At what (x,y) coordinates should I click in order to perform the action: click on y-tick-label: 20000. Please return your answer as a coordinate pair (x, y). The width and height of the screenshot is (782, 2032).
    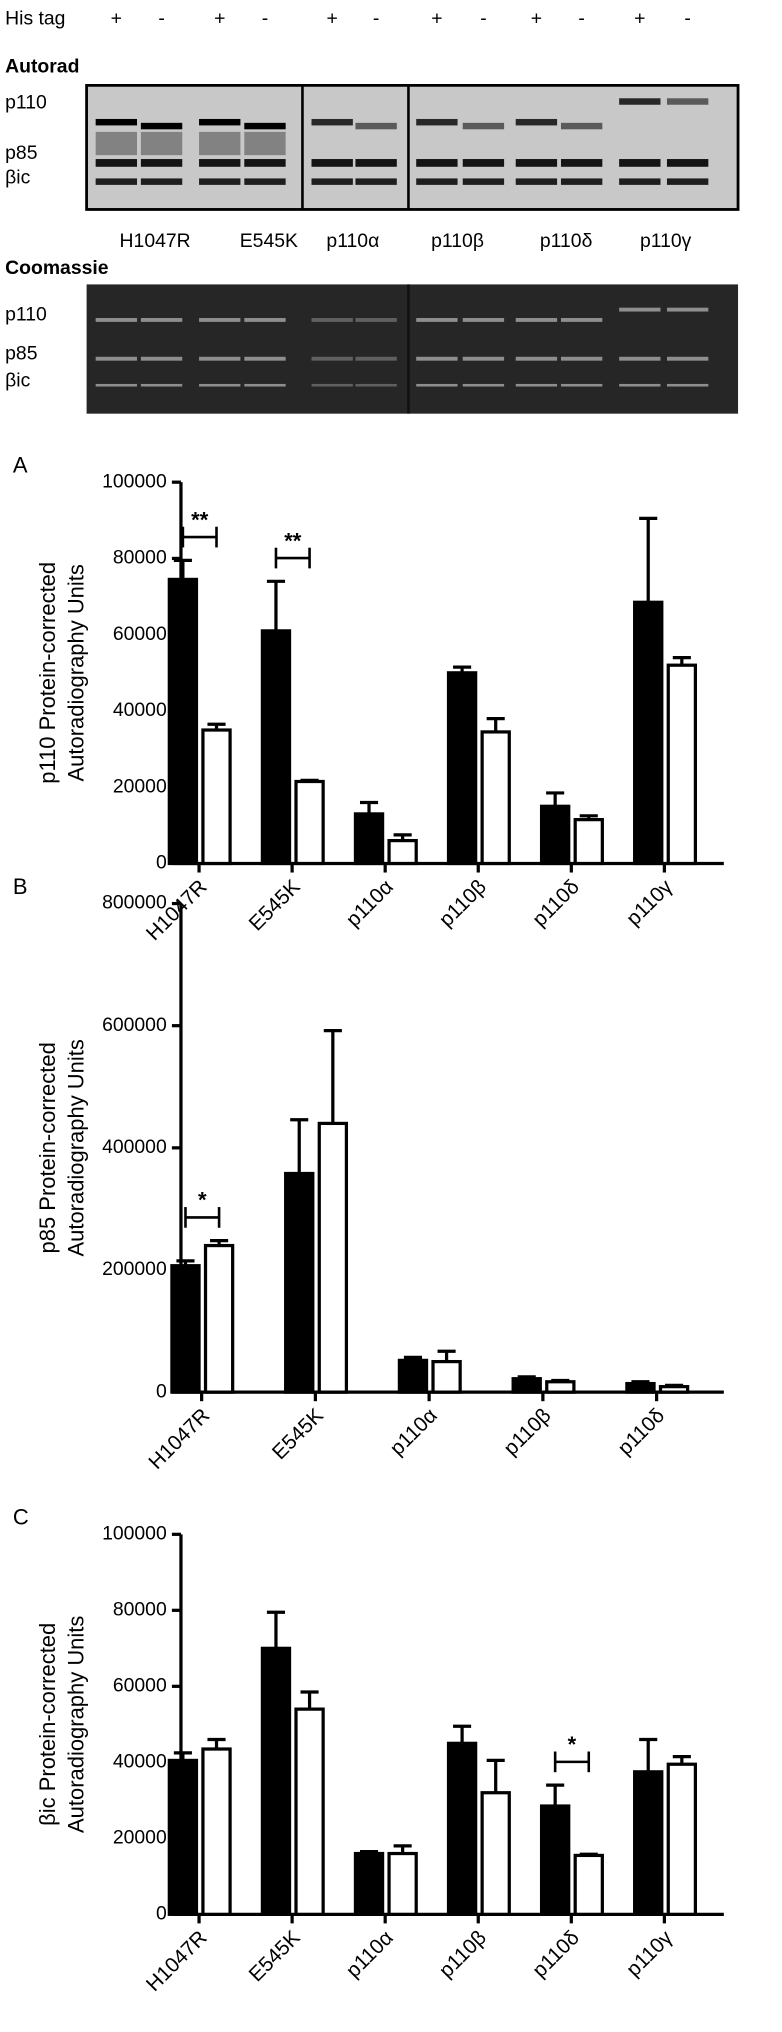
    Looking at the image, I should click on (140, 1837).